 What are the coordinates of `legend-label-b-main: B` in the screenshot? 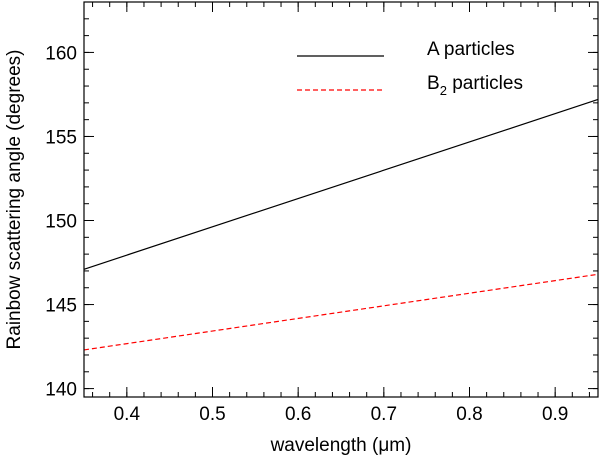 It's located at (433, 83).